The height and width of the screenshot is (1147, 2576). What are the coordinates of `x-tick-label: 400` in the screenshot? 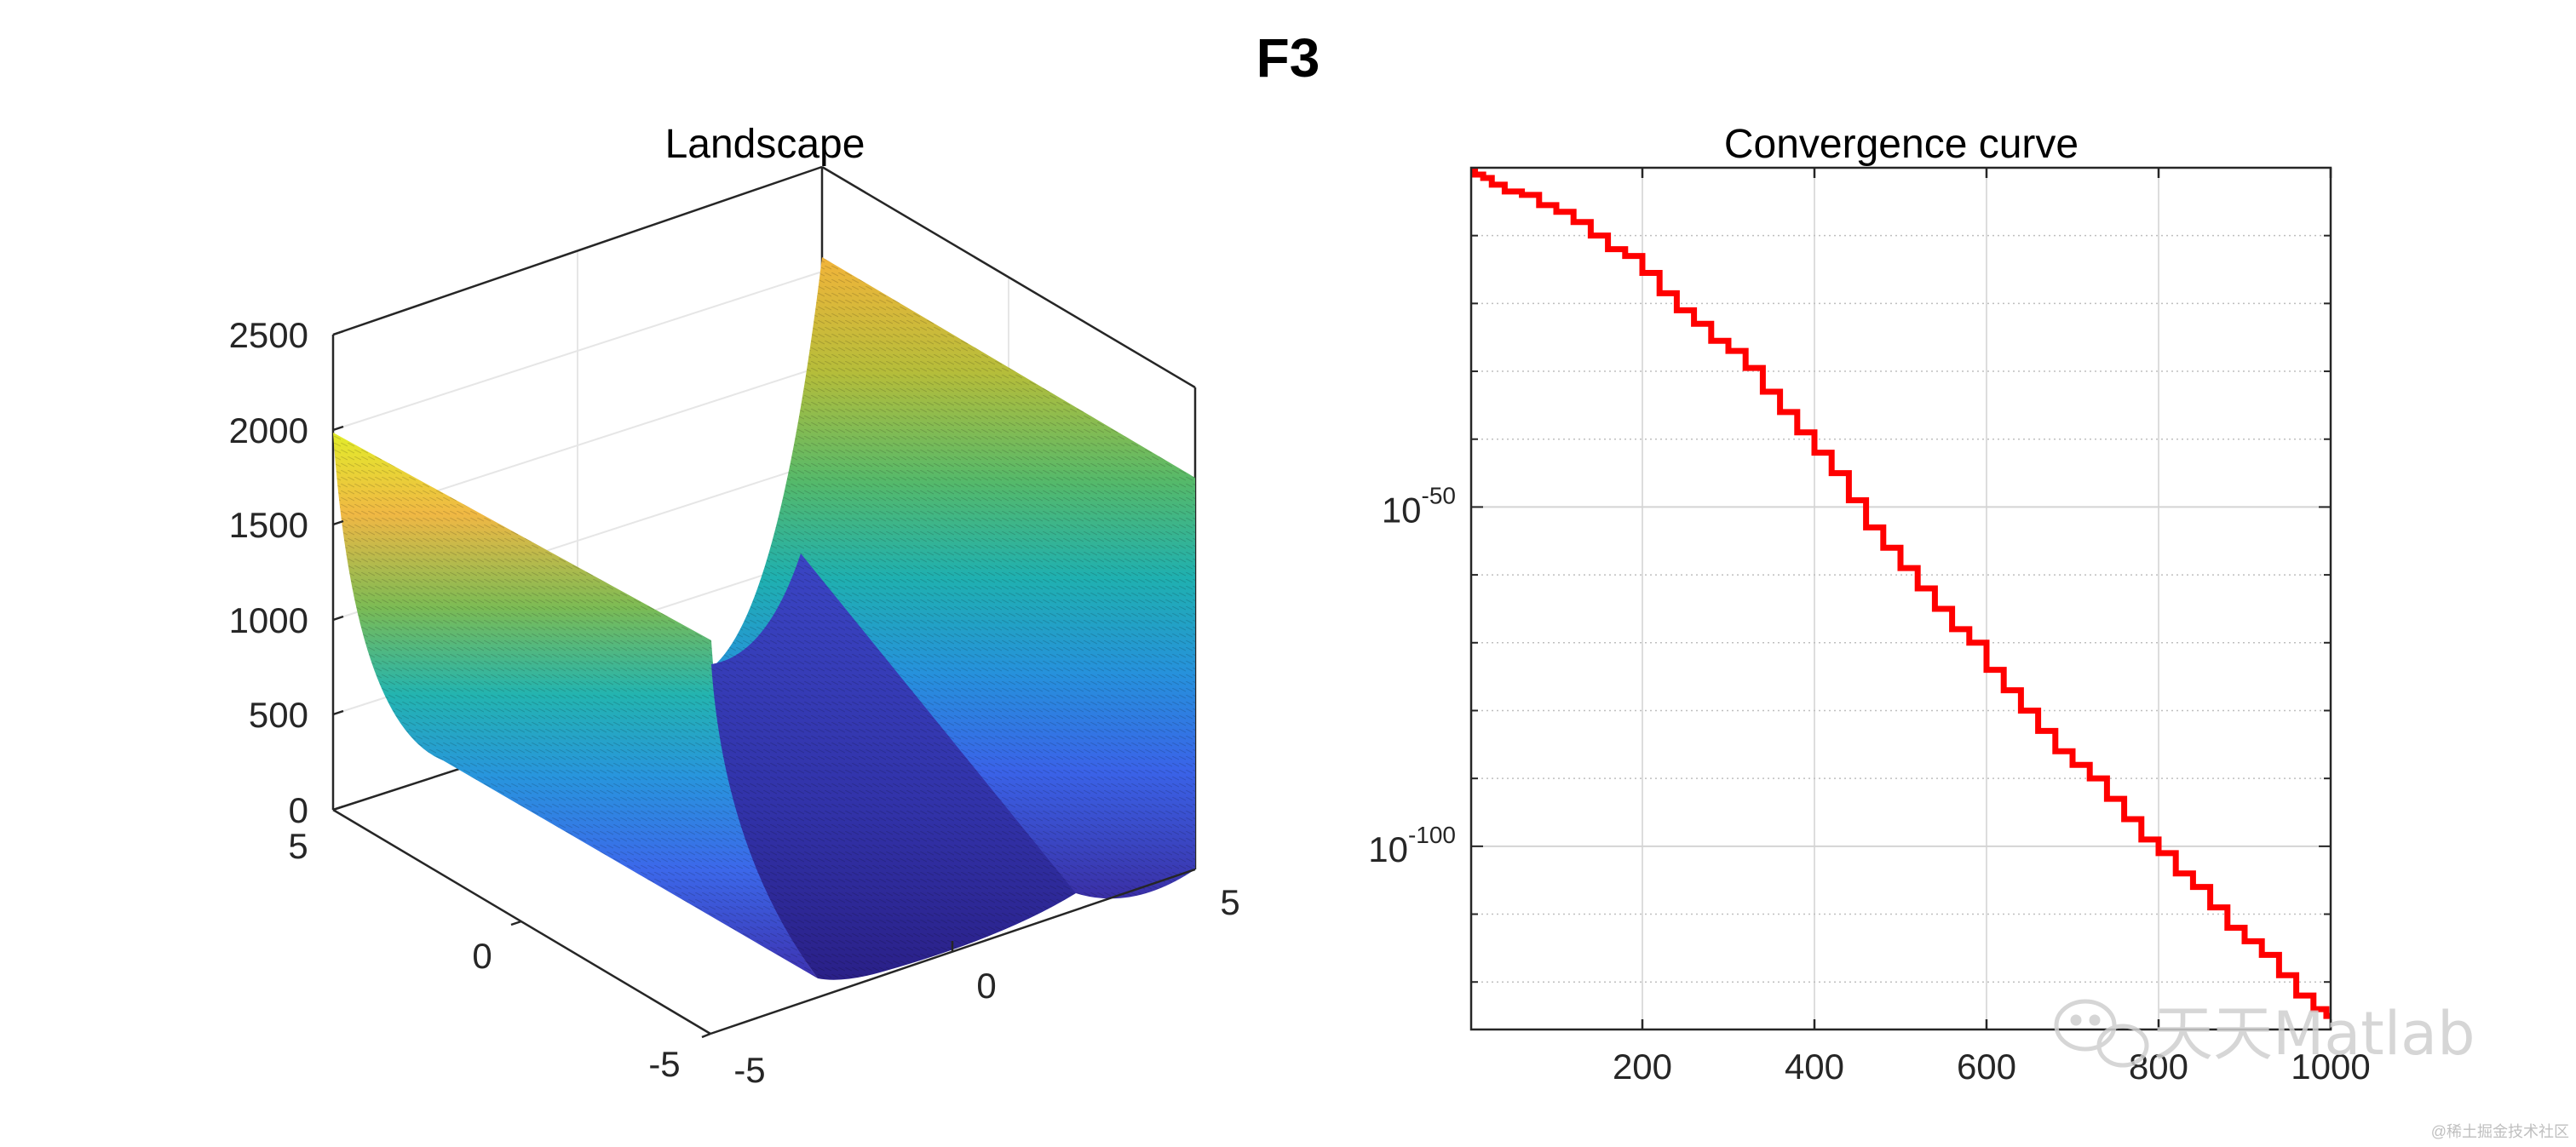 It's located at (1815, 1067).